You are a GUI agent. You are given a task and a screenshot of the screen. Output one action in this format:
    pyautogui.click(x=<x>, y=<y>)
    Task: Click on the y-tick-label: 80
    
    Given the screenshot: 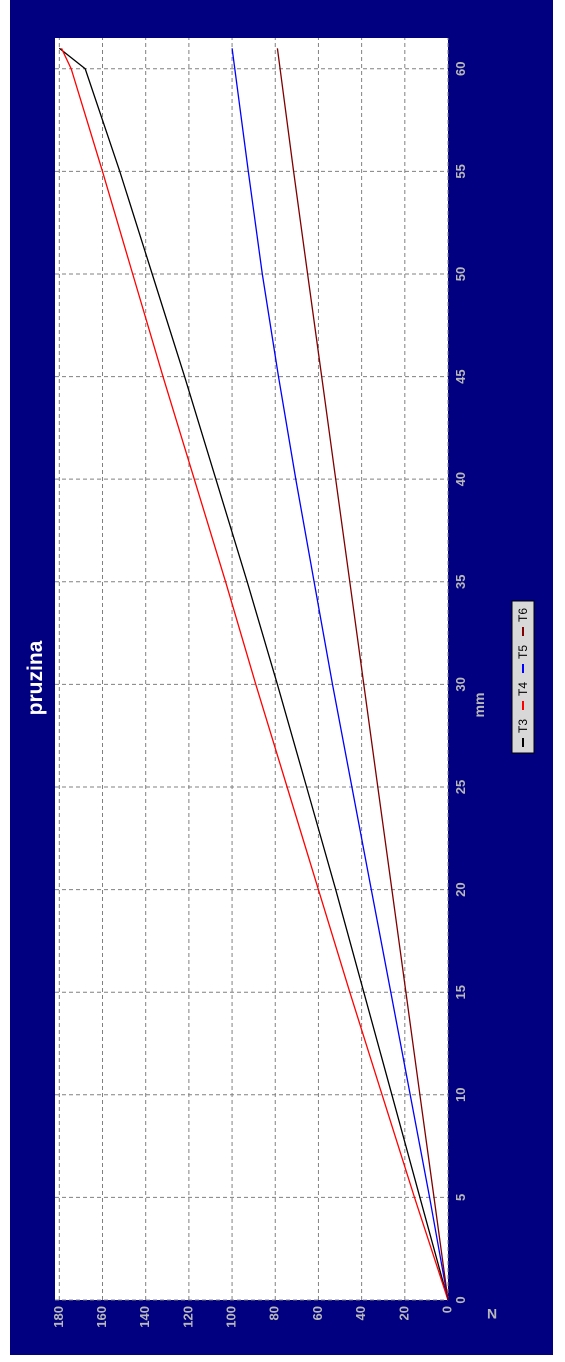 What is the action you would take?
    pyautogui.click(x=274, y=1313)
    